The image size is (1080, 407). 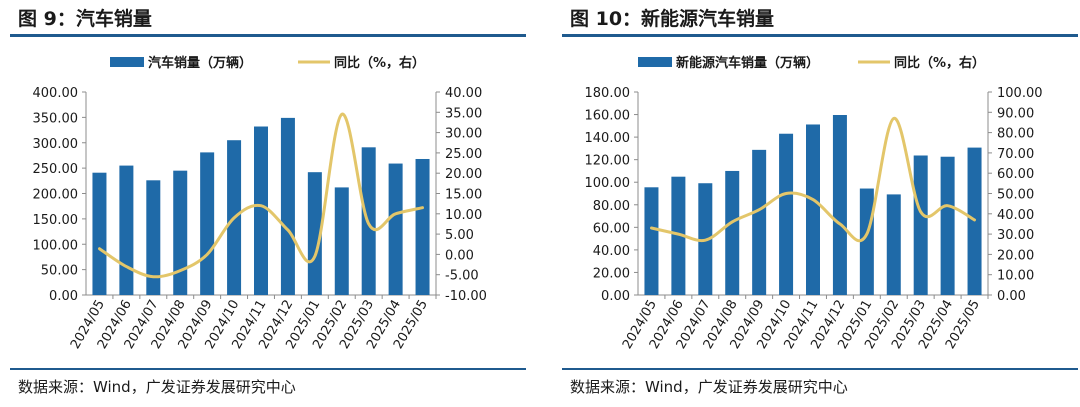 I want to click on y-tick-label-left: 250.00, so click(x=56, y=169).